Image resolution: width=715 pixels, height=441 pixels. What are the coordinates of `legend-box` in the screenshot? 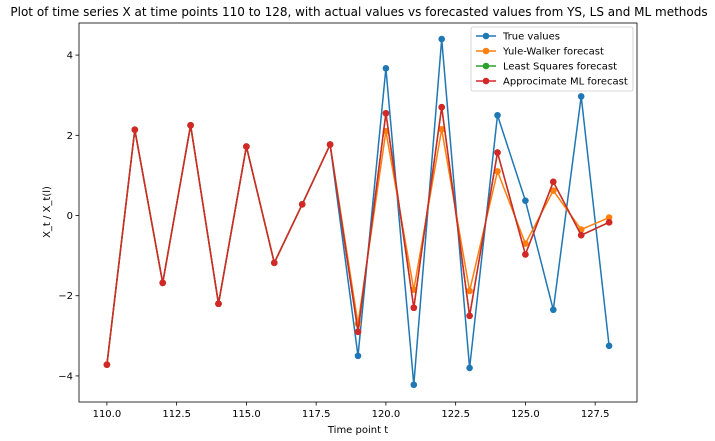 It's located at (552, 59).